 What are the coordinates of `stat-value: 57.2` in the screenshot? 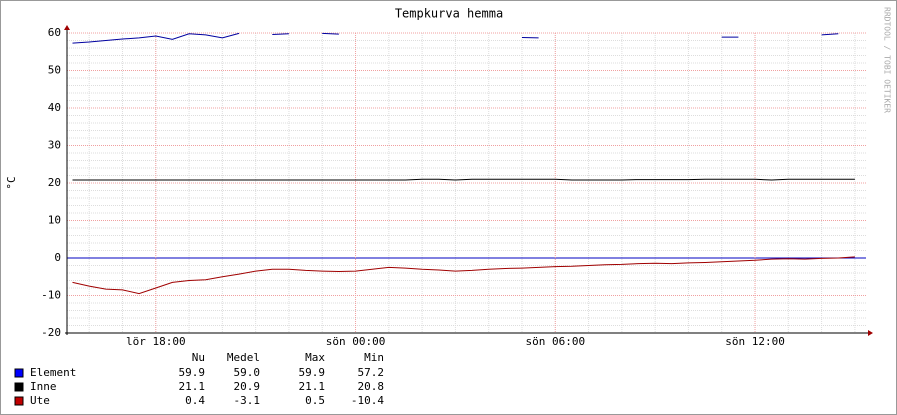 It's located at (371, 372).